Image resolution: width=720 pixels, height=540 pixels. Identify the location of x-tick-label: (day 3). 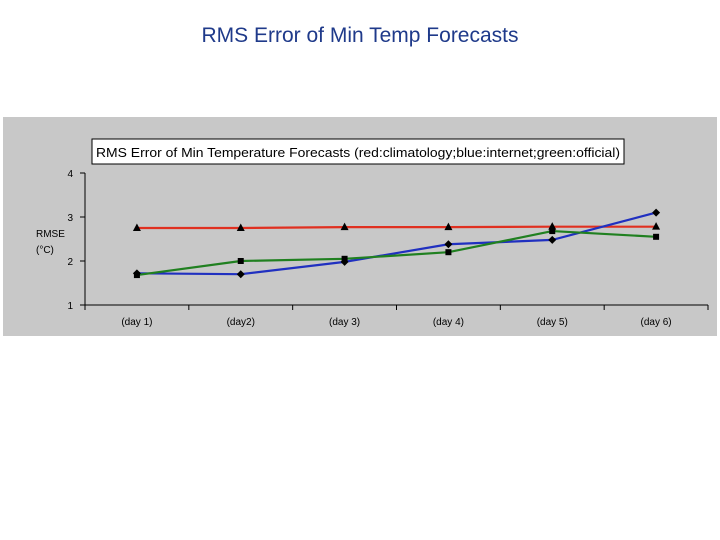
(344, 322).